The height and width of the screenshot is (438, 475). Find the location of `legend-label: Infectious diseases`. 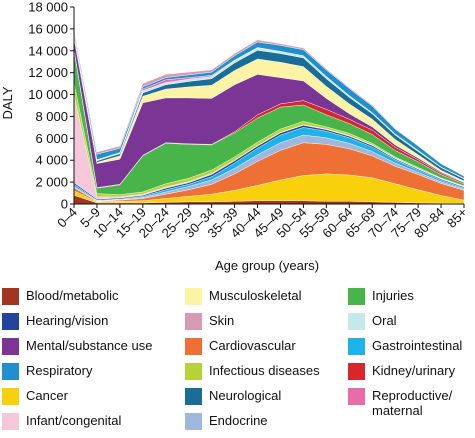

legend-label: Infectious diseases is located at coordinates (264, 370).